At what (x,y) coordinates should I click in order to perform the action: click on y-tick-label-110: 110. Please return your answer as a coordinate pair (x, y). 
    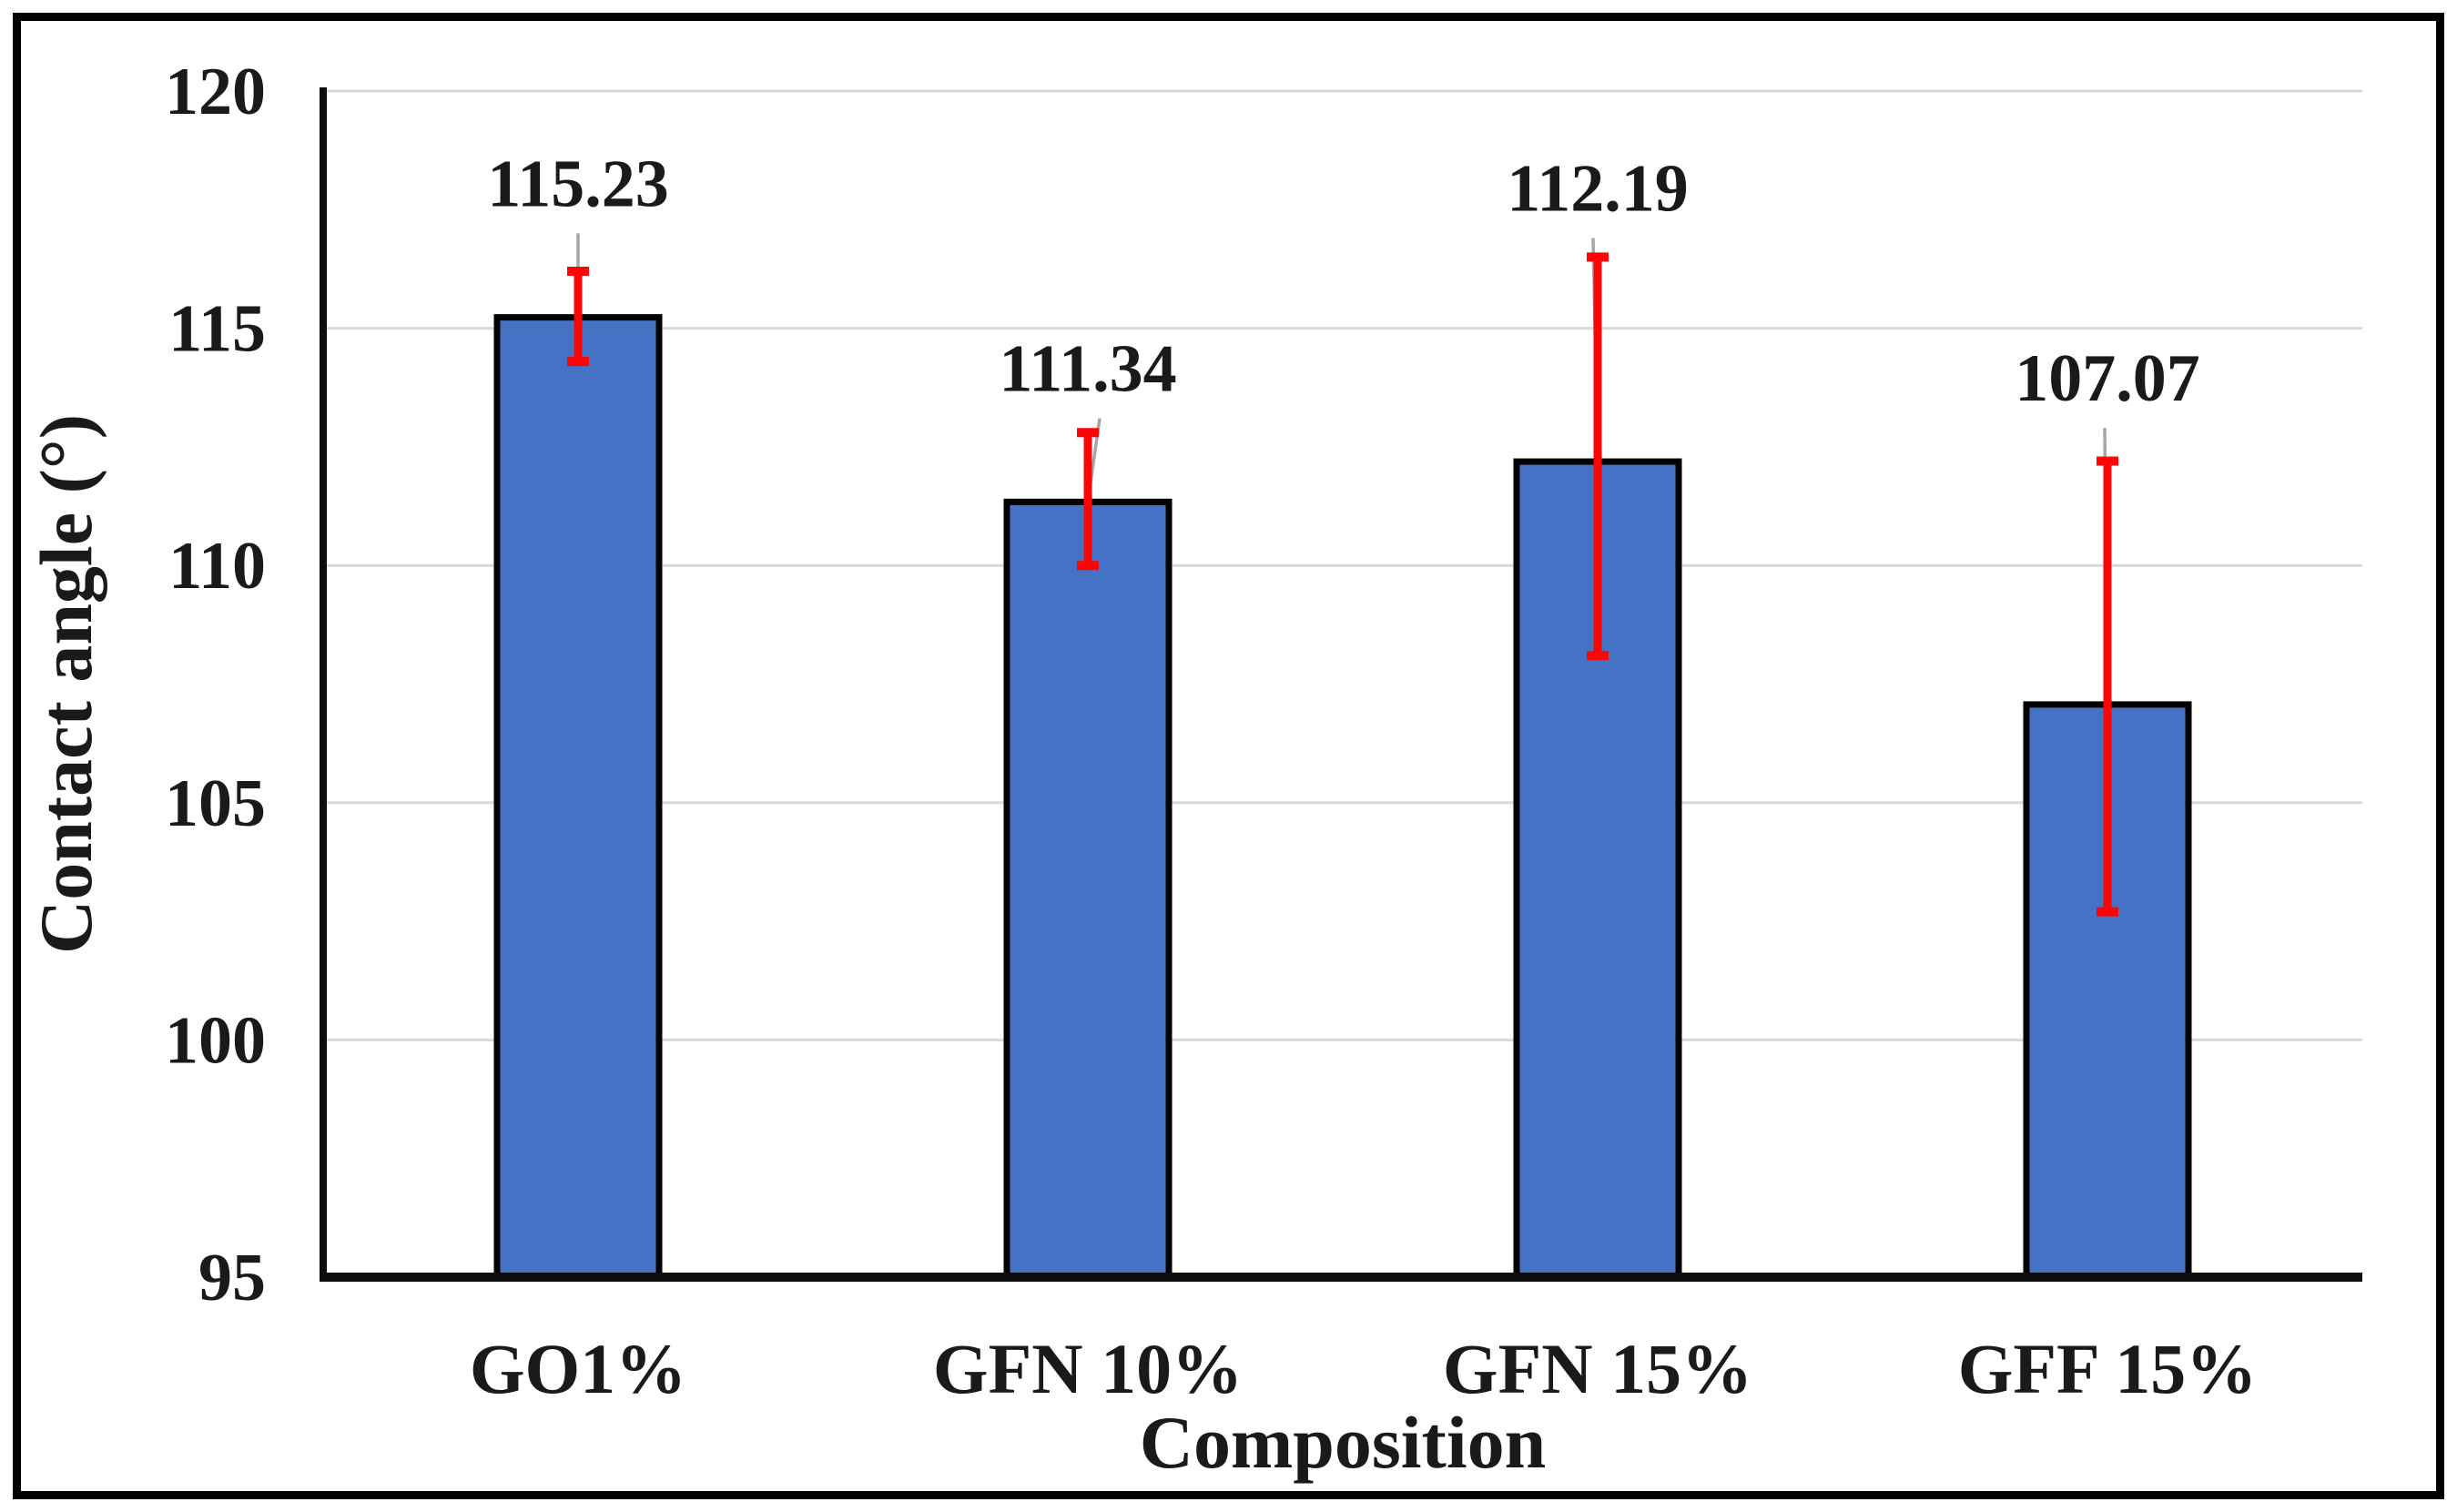
    Looking at the image, I should click on (217, 566).